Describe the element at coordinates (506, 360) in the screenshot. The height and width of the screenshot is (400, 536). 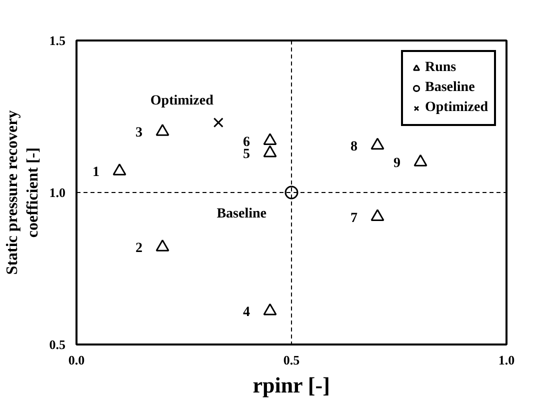
I see `x-tick-label: 1.0` at that location.